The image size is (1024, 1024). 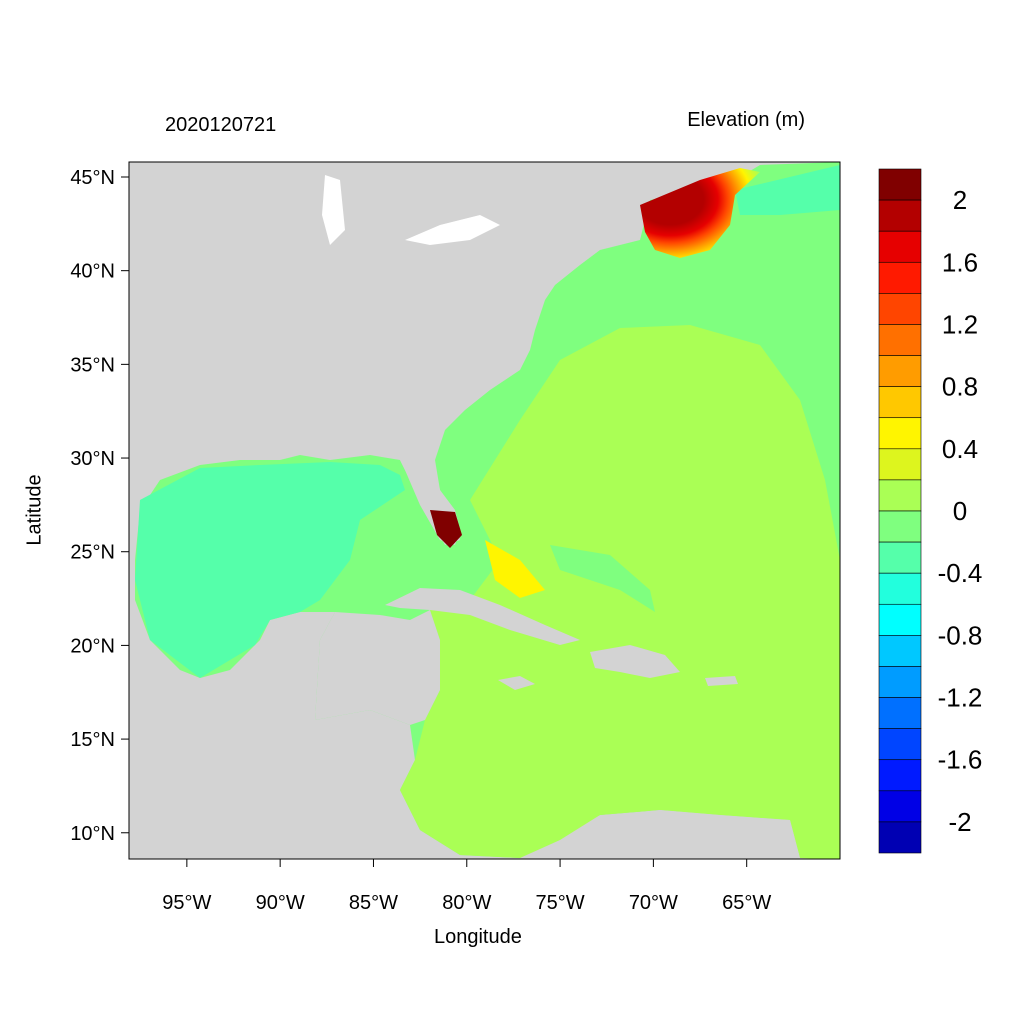 What do you see at coordinates (516, 683) in the screenshot?
I see `jamaica` at bounding box center [516, 683].